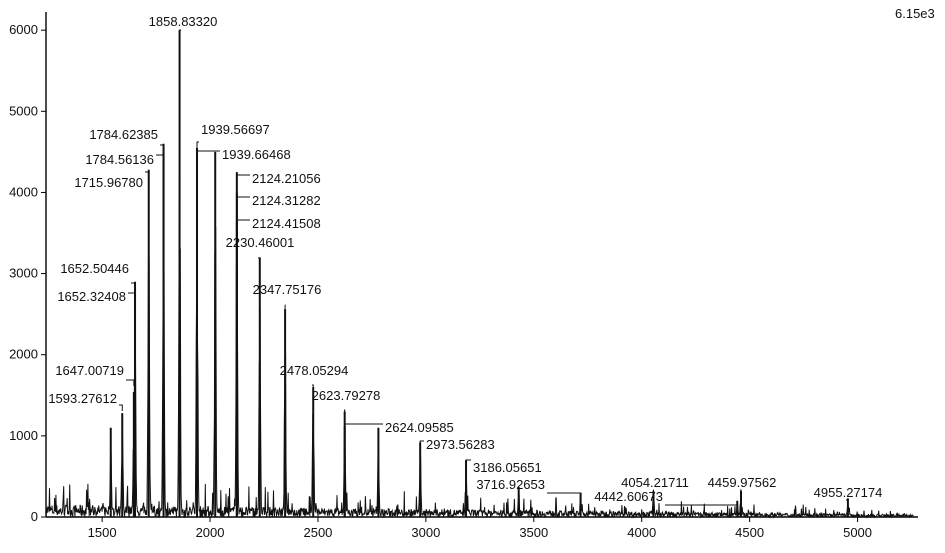  Describe the element at coordinates (23, 110) in the screenshot. I see `y-tick-label: 5000` at that location.